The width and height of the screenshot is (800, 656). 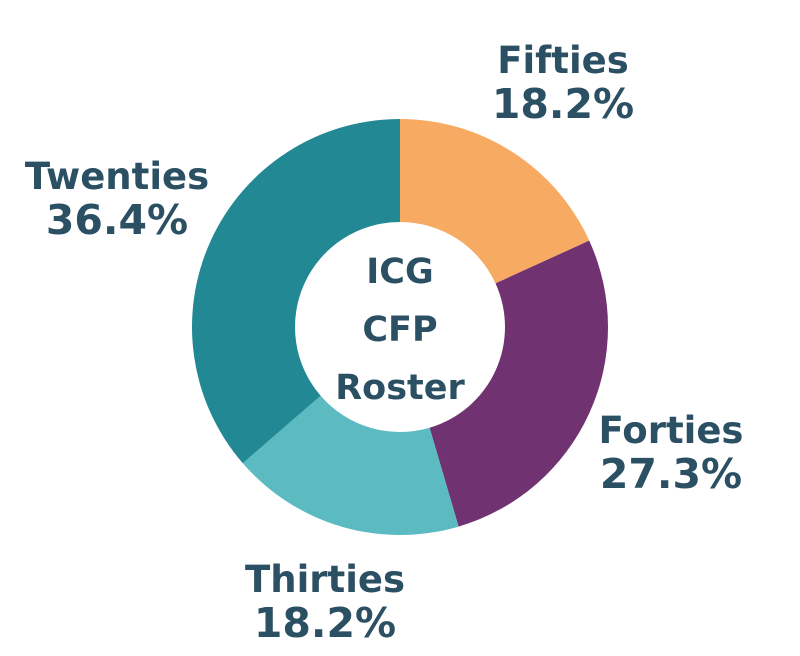 What do you see at coordinates (563, 104) in the screenshot?
I see `slice-value-fifties: 18.2%` at bounding box center [563, 104].